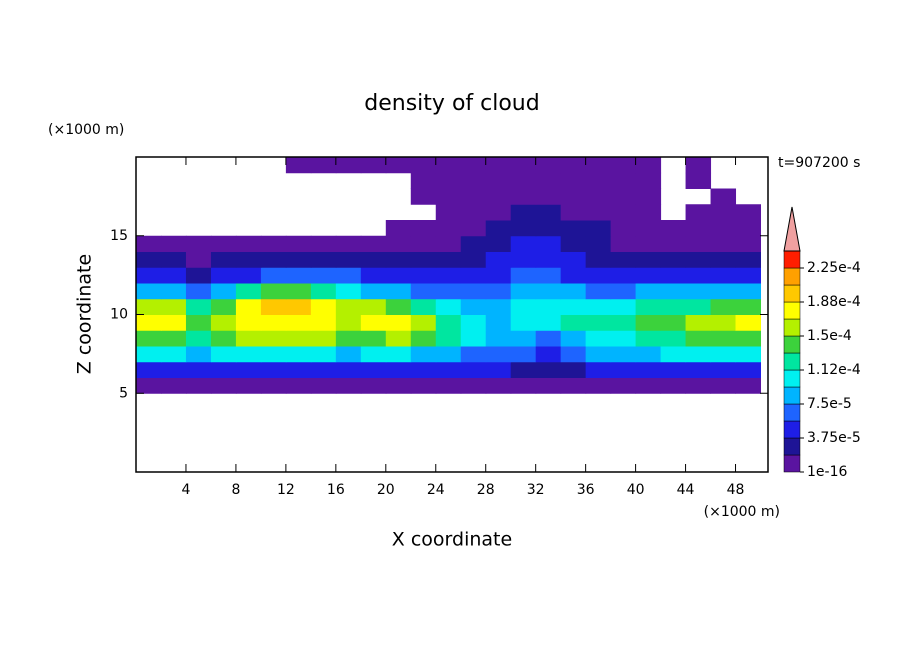 This screenshot has height=654, width=904. Describe the element at coordinates (829, 336) in the screenshot. I see `colorbar-label: 1.5e-4` at that location.